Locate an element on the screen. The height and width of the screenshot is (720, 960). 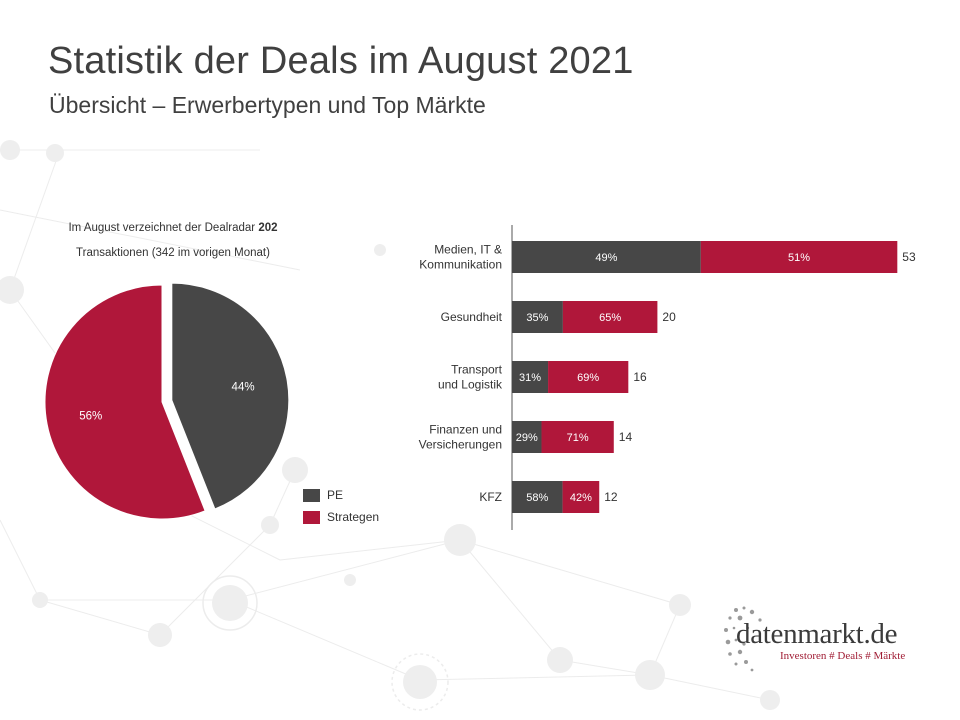
bar-category-label: und Logistik is located at coordinates (470, 385).